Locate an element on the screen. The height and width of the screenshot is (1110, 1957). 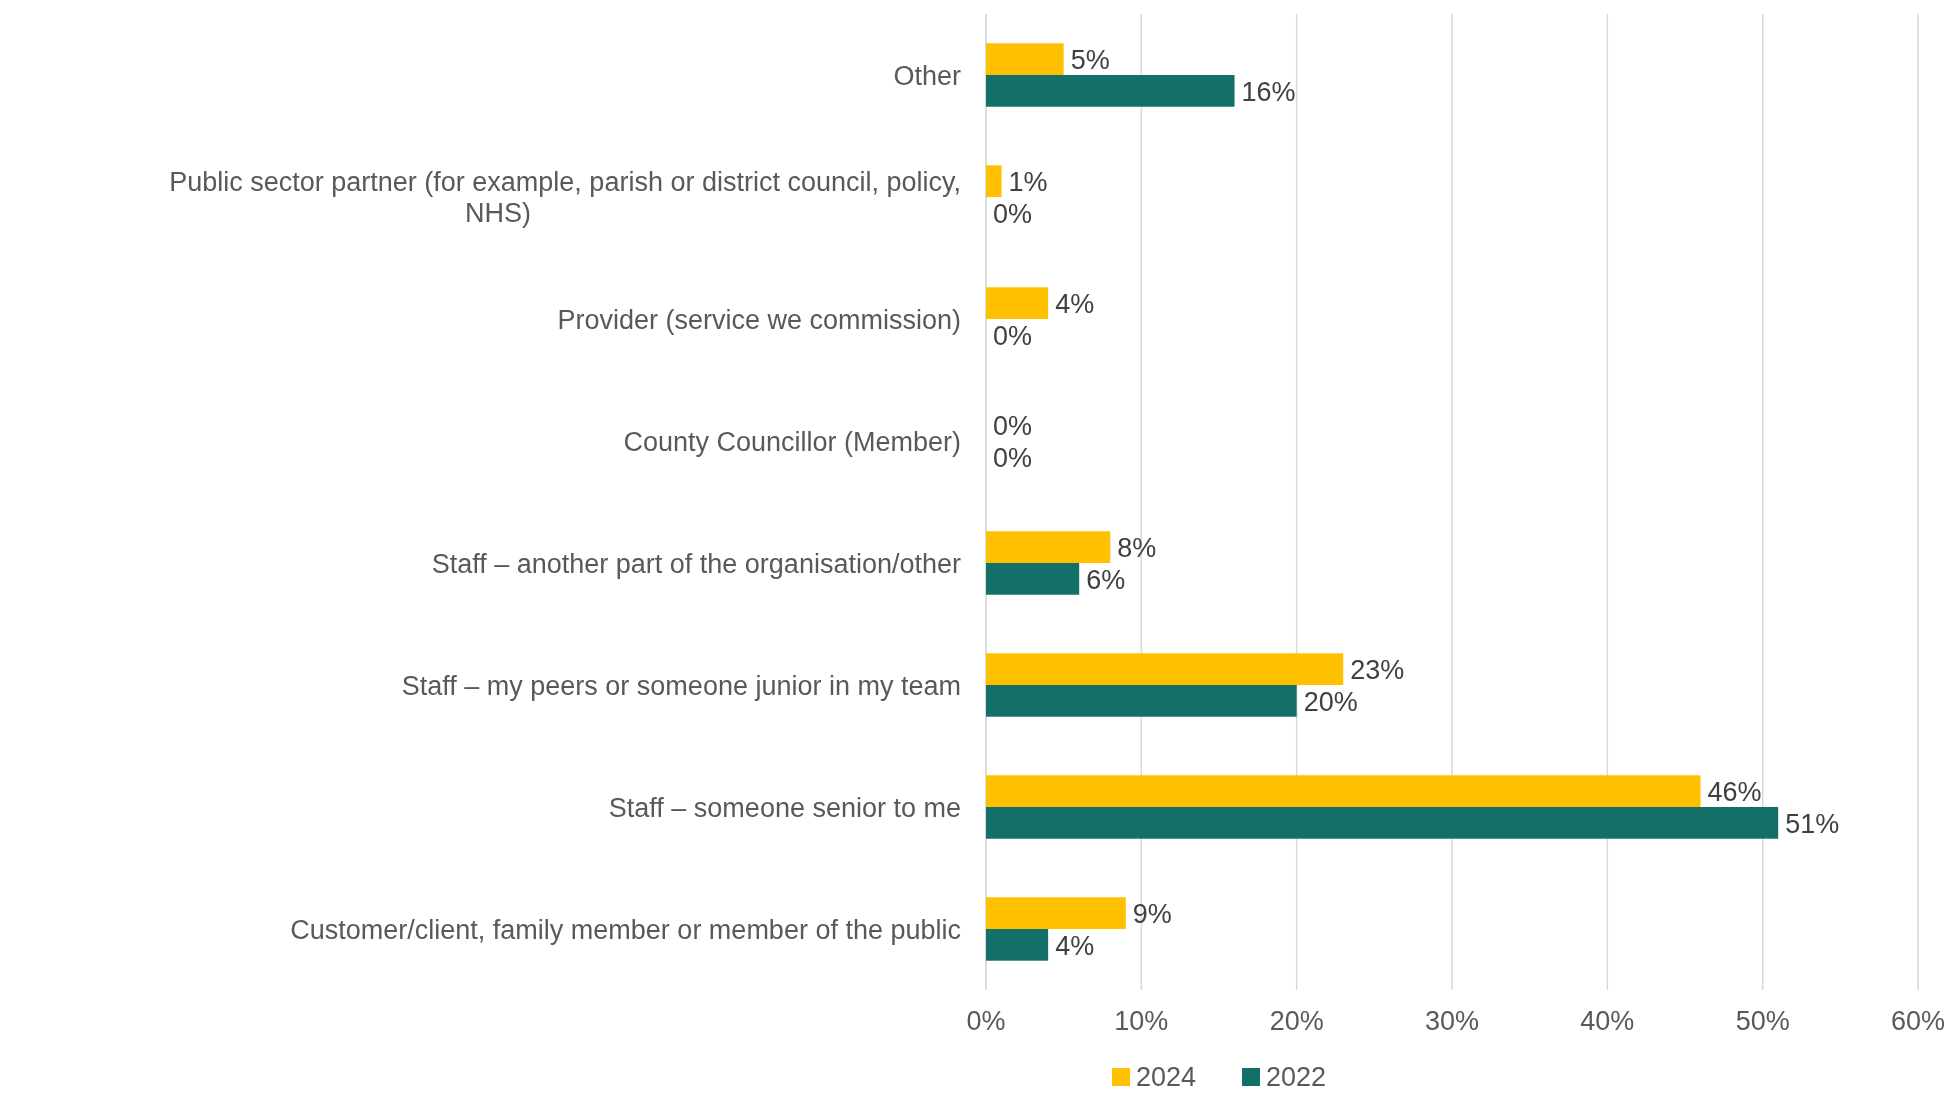
legend-label: 2024 is located at coordinates (1166, 1077).